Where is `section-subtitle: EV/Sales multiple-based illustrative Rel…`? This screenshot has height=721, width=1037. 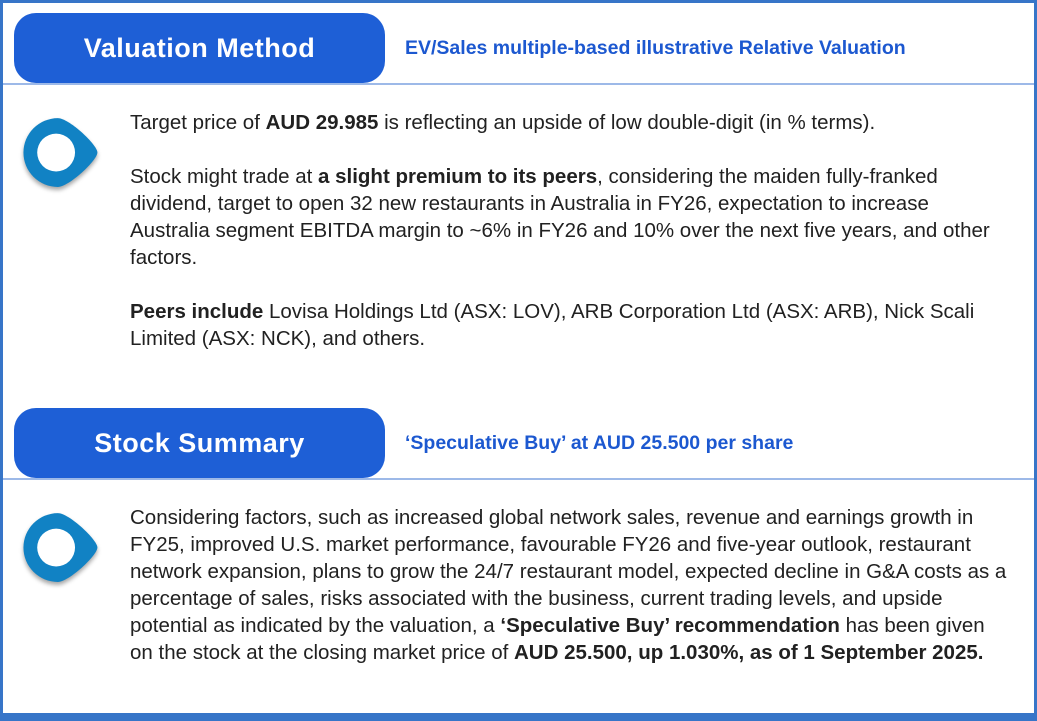
section-subtitle: EV/Sales multiple-based illustrative Rel… is located at coordinates (655, 47).